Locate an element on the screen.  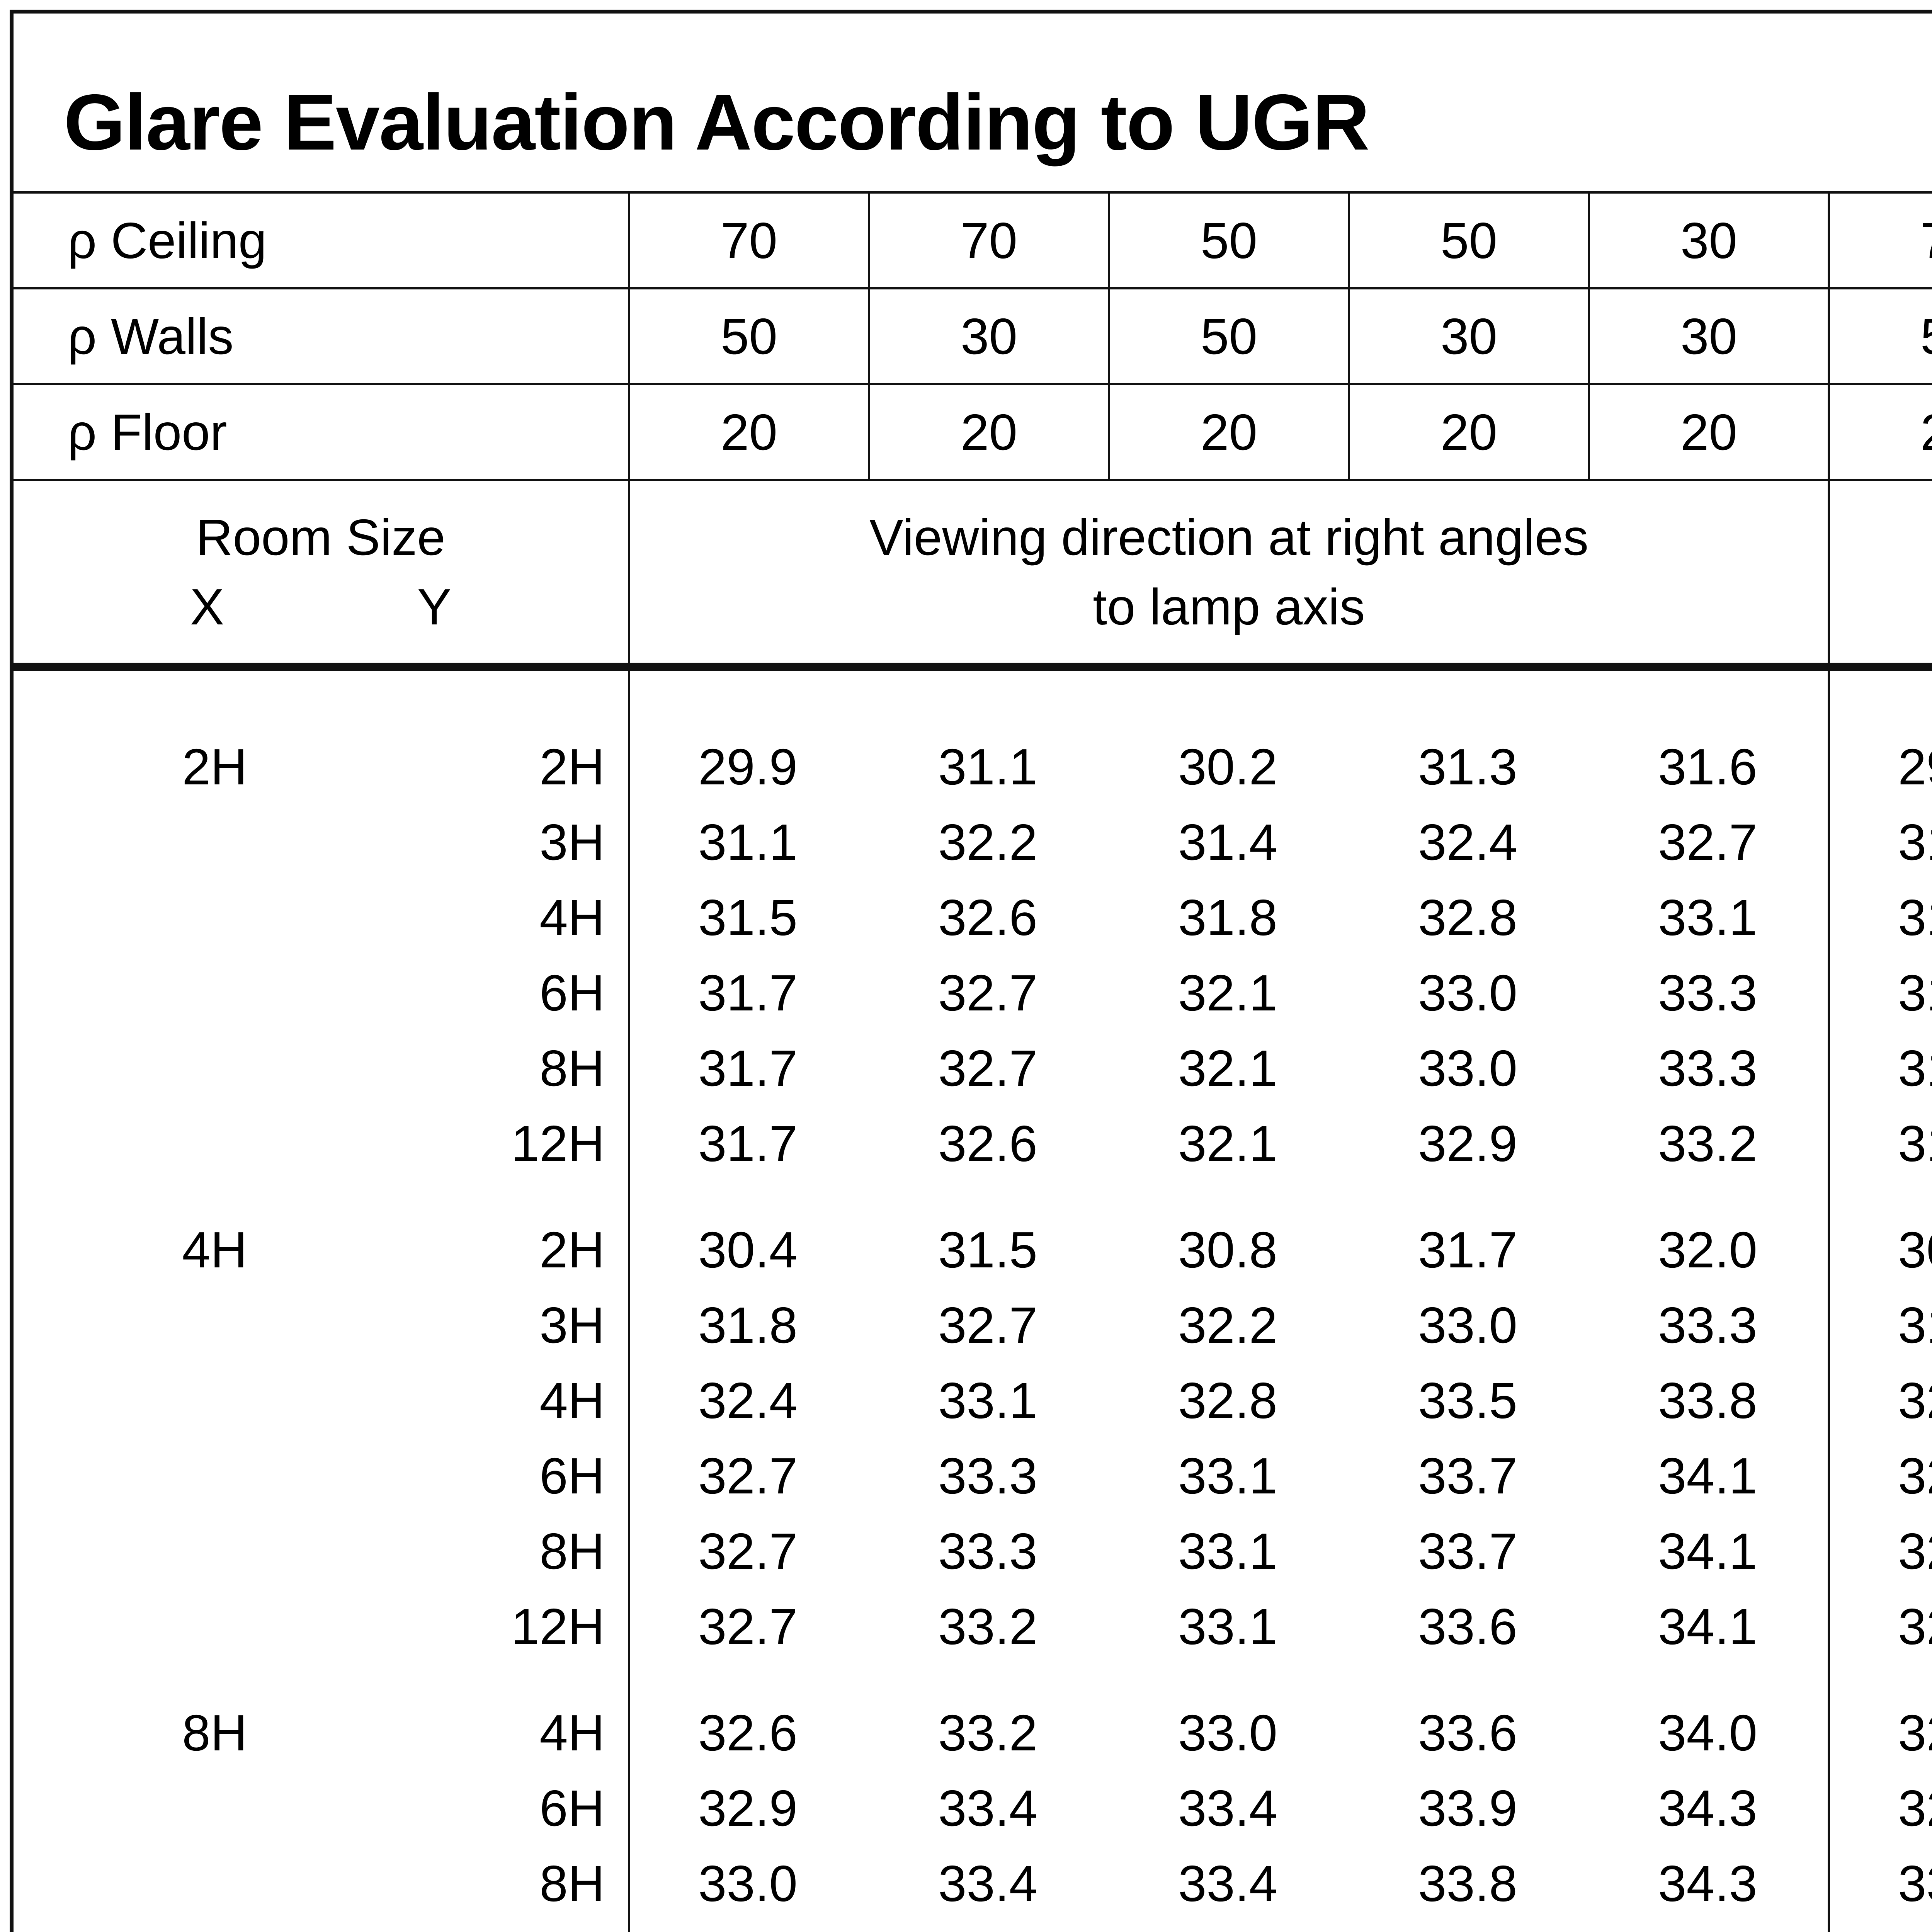
ugr-value: 34.3 is located at coordinates (1708, 1931).